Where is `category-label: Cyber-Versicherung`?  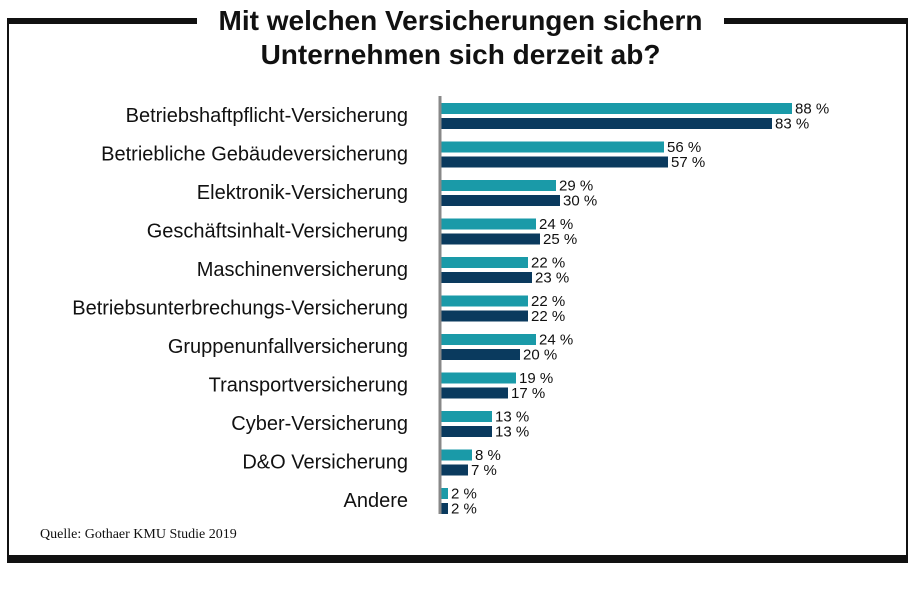
category-label: Cyber-Versicherung is located at coordinates (319, 424).